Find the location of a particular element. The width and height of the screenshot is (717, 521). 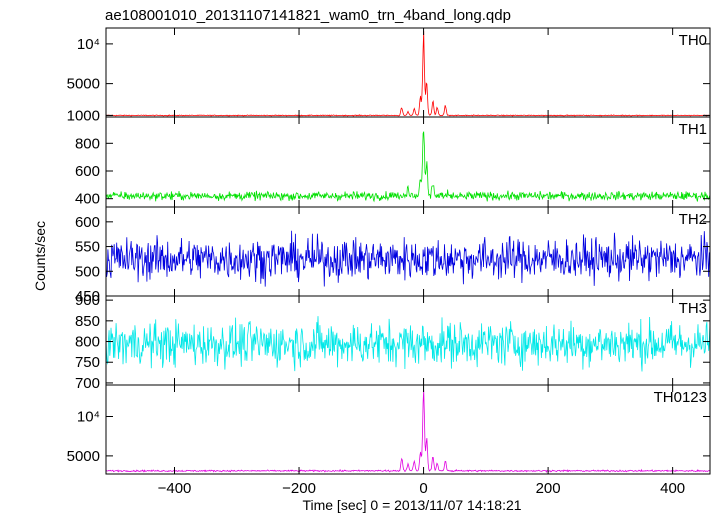

panel-frame-th0 is located at coordinates (408, 72).